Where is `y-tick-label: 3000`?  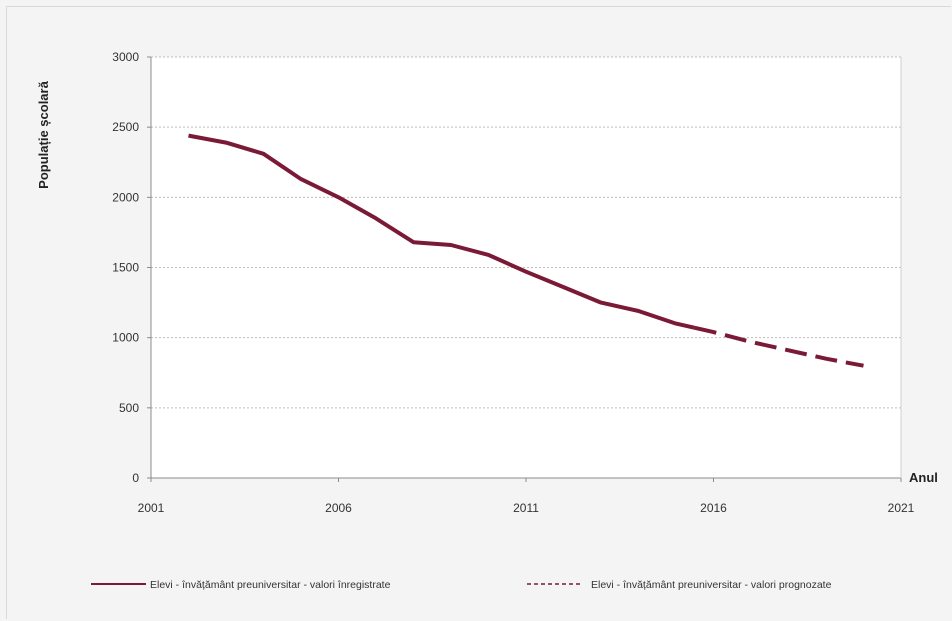 y-tick-label: 3000 is located at coordinates (125, 57).